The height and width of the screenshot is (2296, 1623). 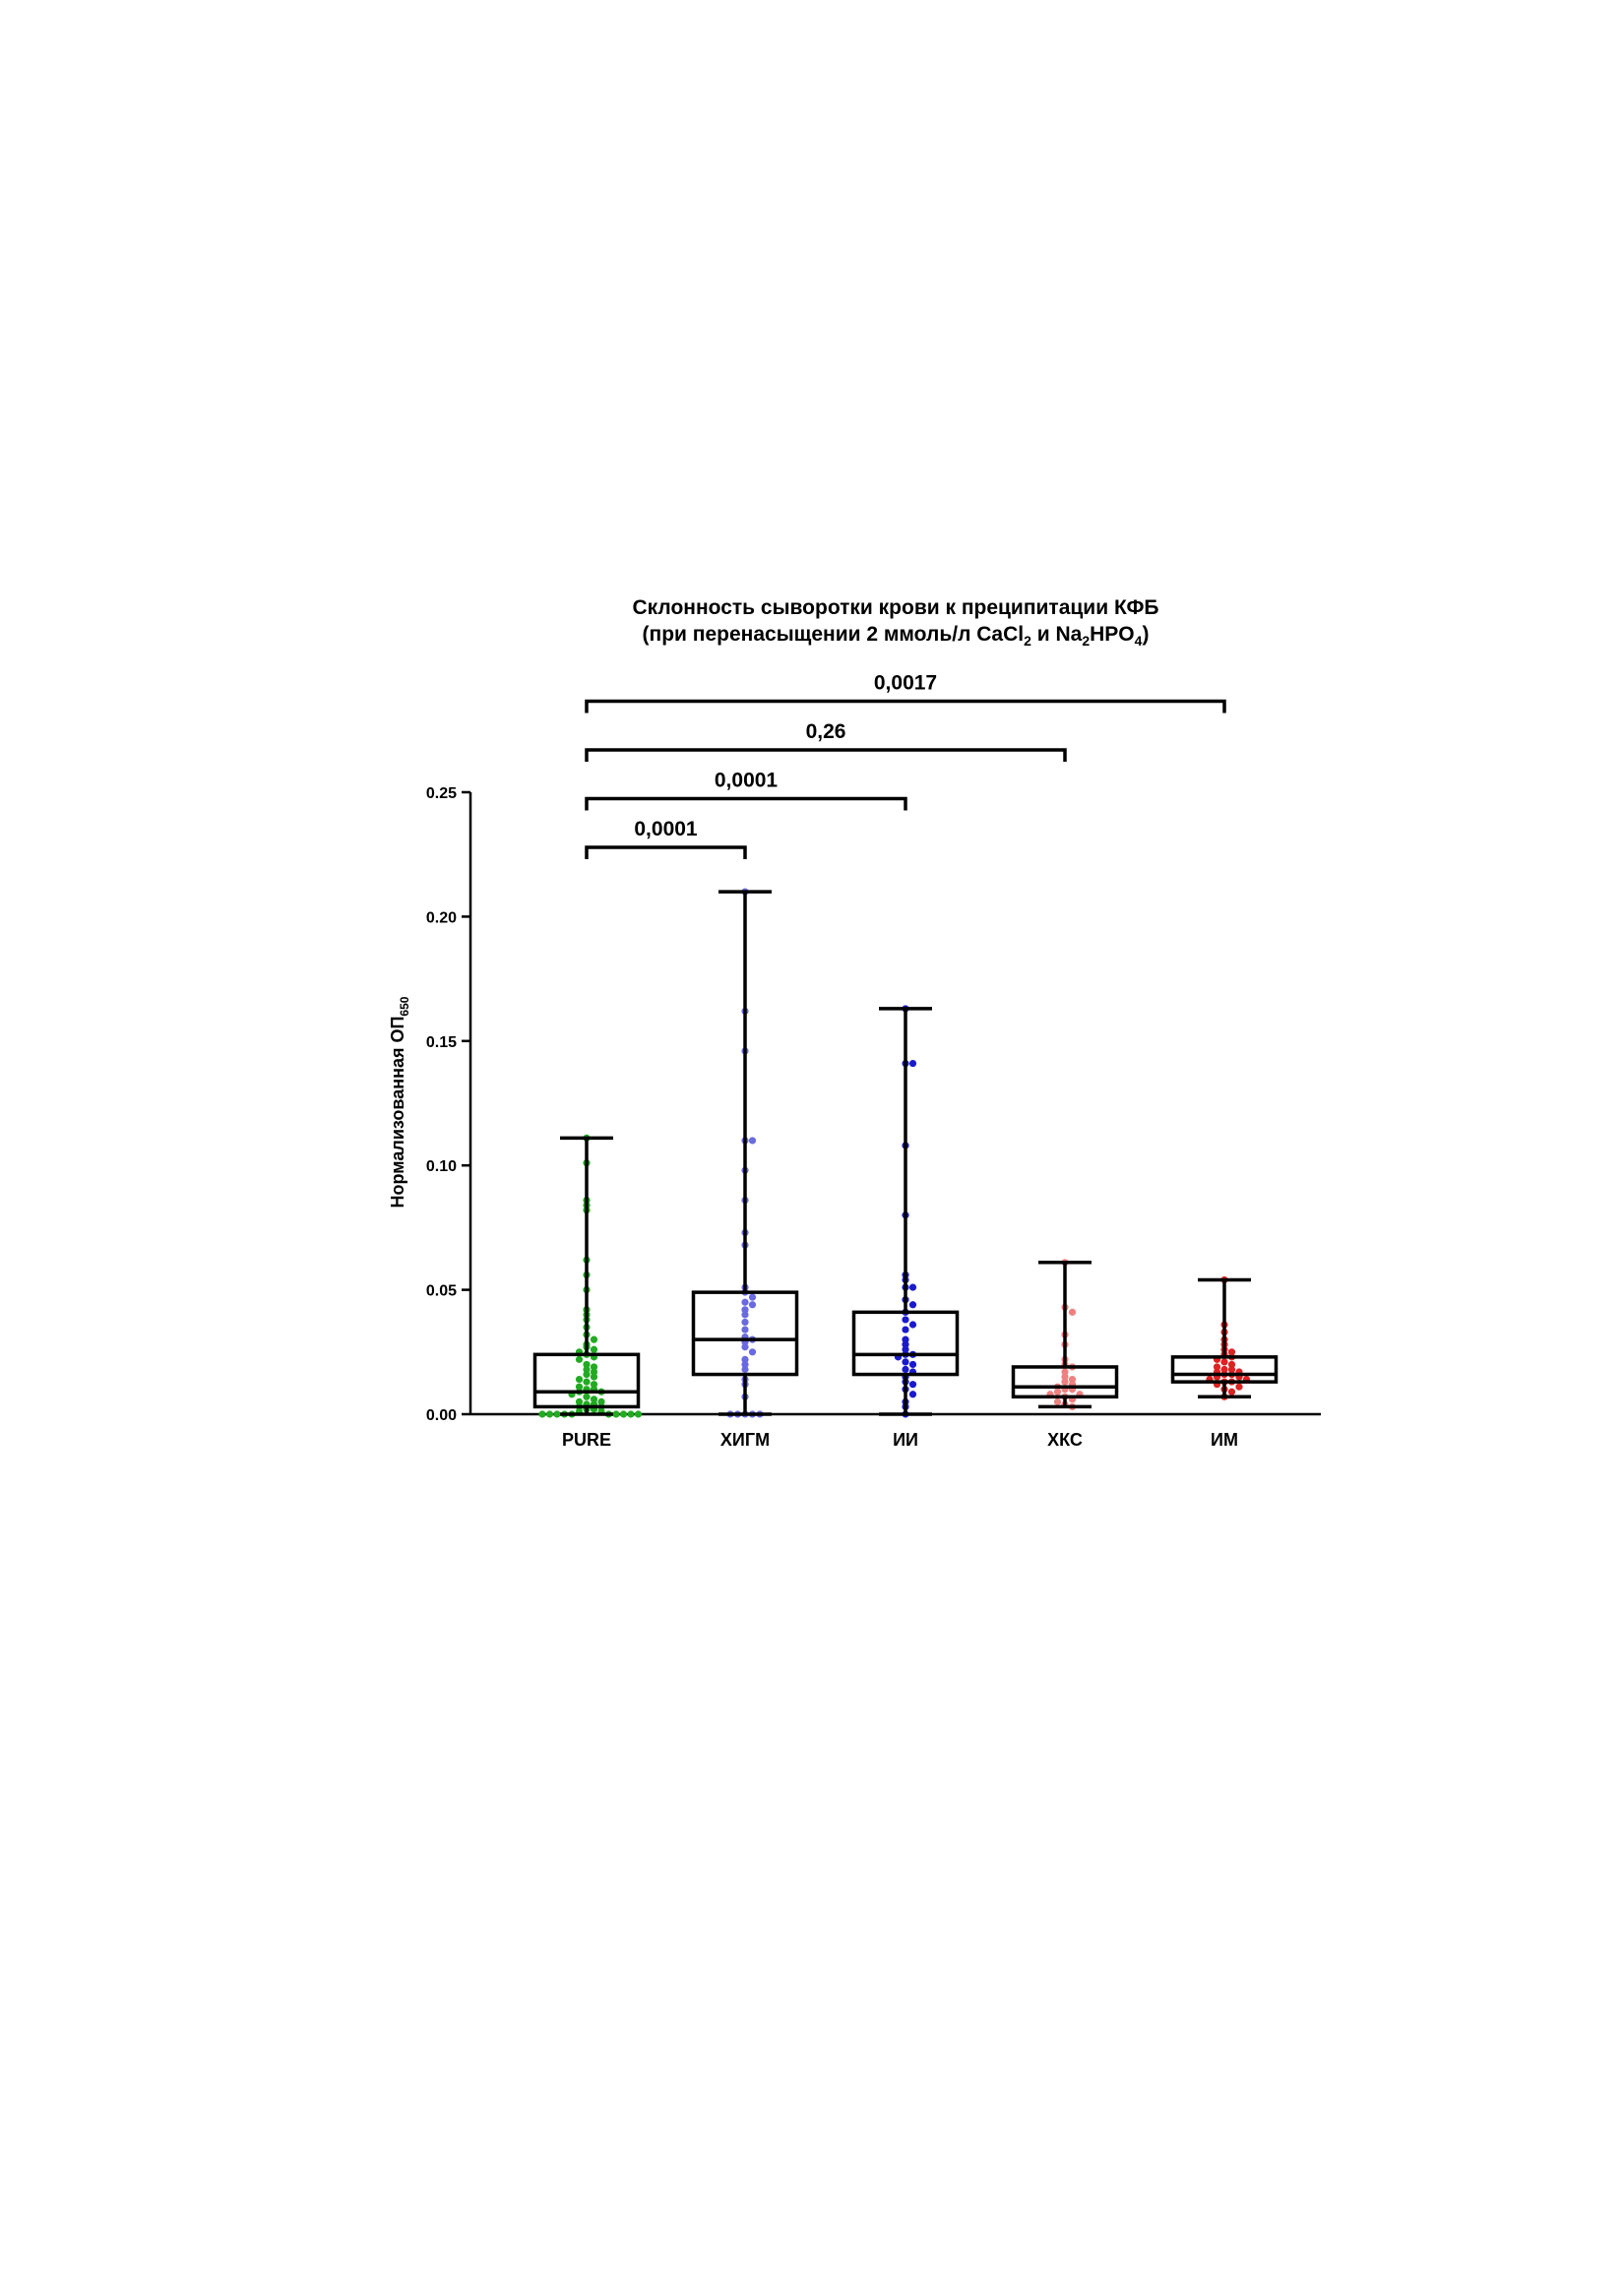 I want to click on x-tick-label: PURE, so click(x=586, y=1440).